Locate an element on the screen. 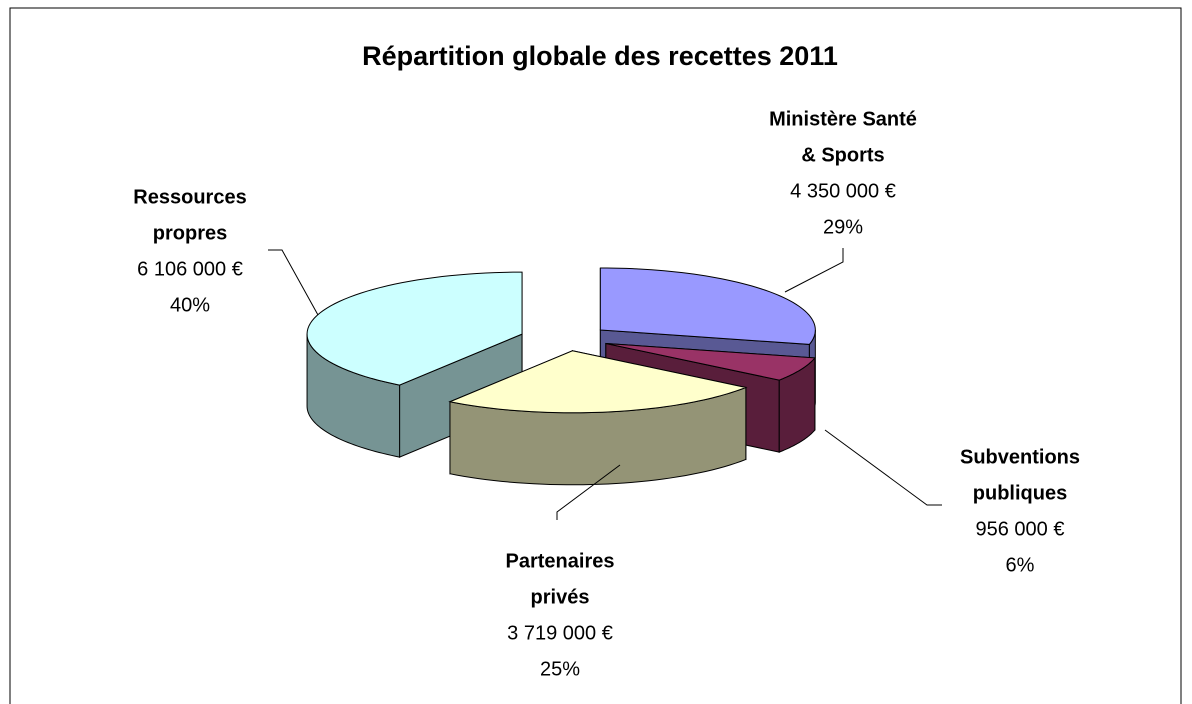 Image resolution: width=1192 pixels, height=704 pixels. category-label: privés is located at coordinates (560, 597).